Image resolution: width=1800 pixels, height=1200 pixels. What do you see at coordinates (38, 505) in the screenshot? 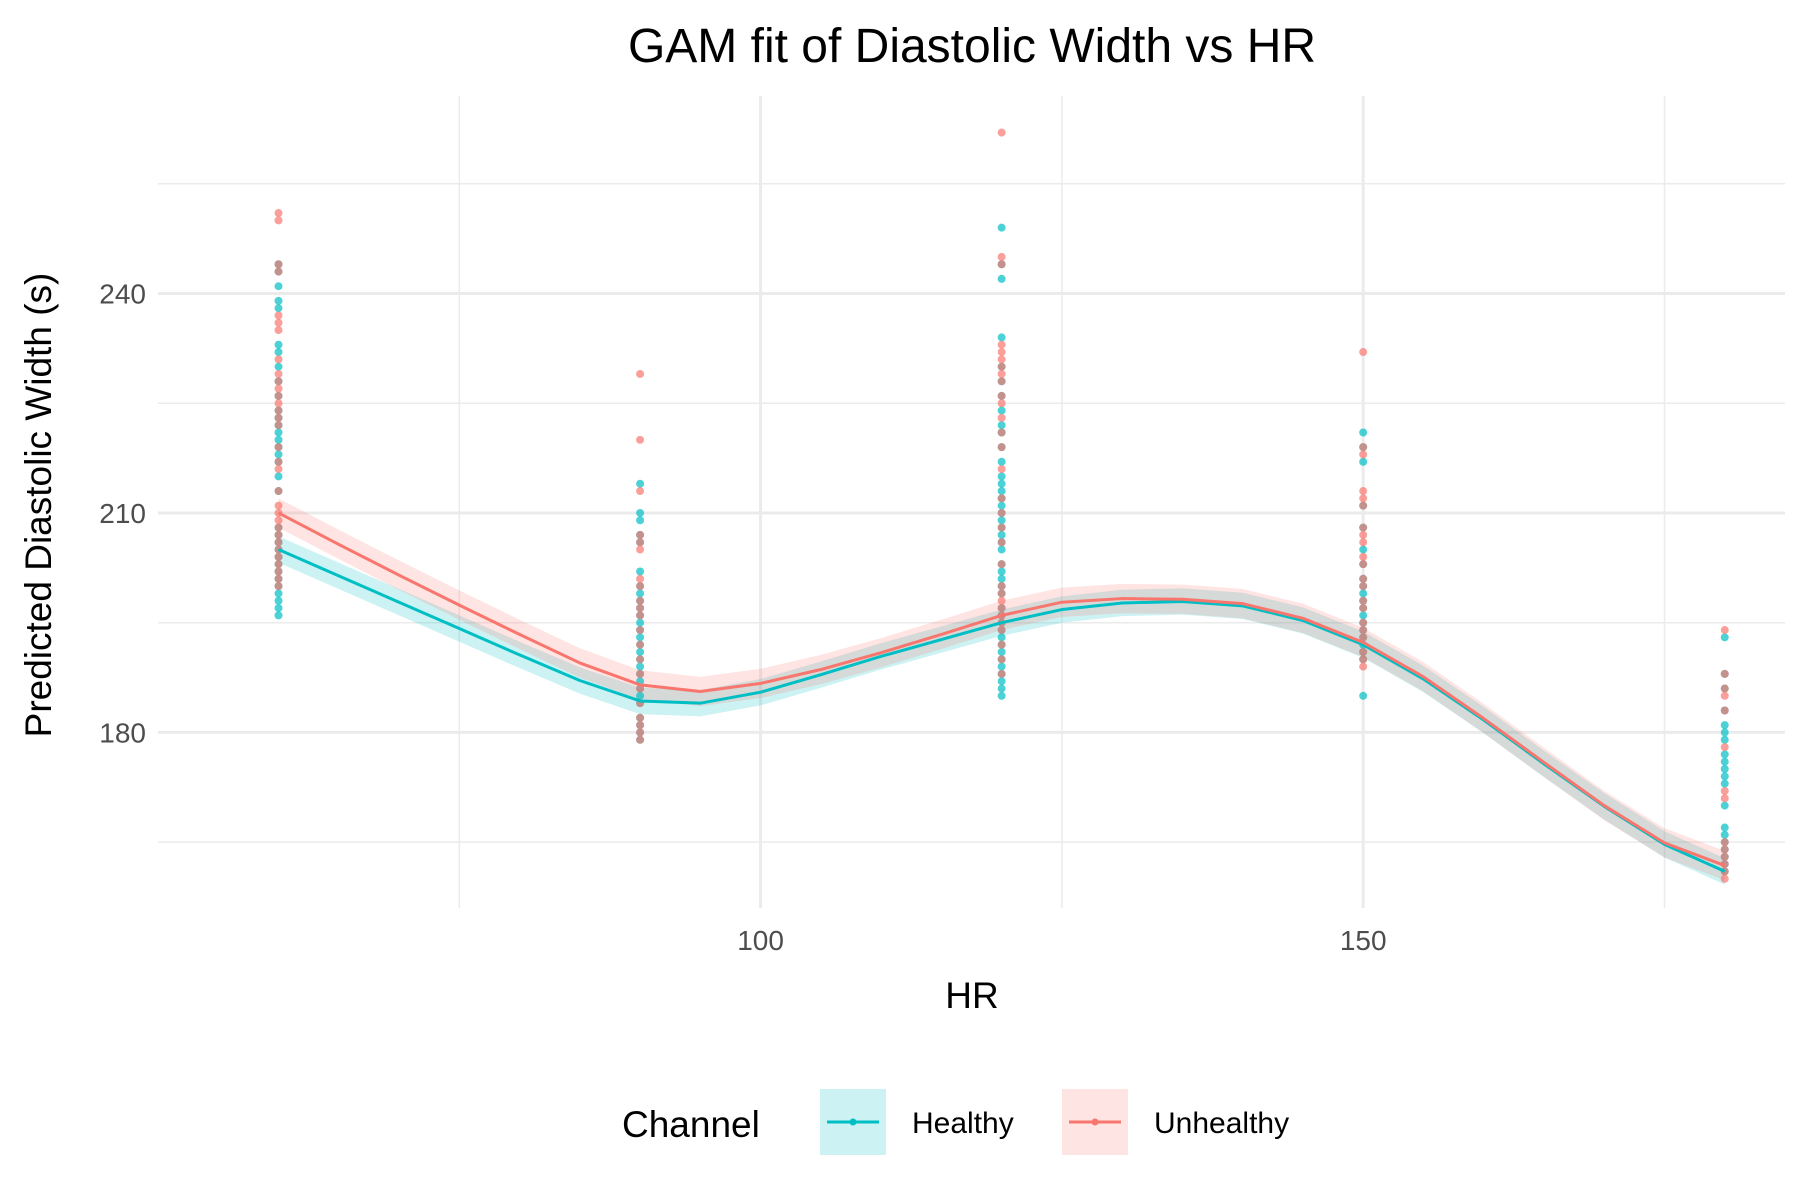
I see `y-axis-title: Predicted Diastolic Width (s)` at bounding box center [38, 505].